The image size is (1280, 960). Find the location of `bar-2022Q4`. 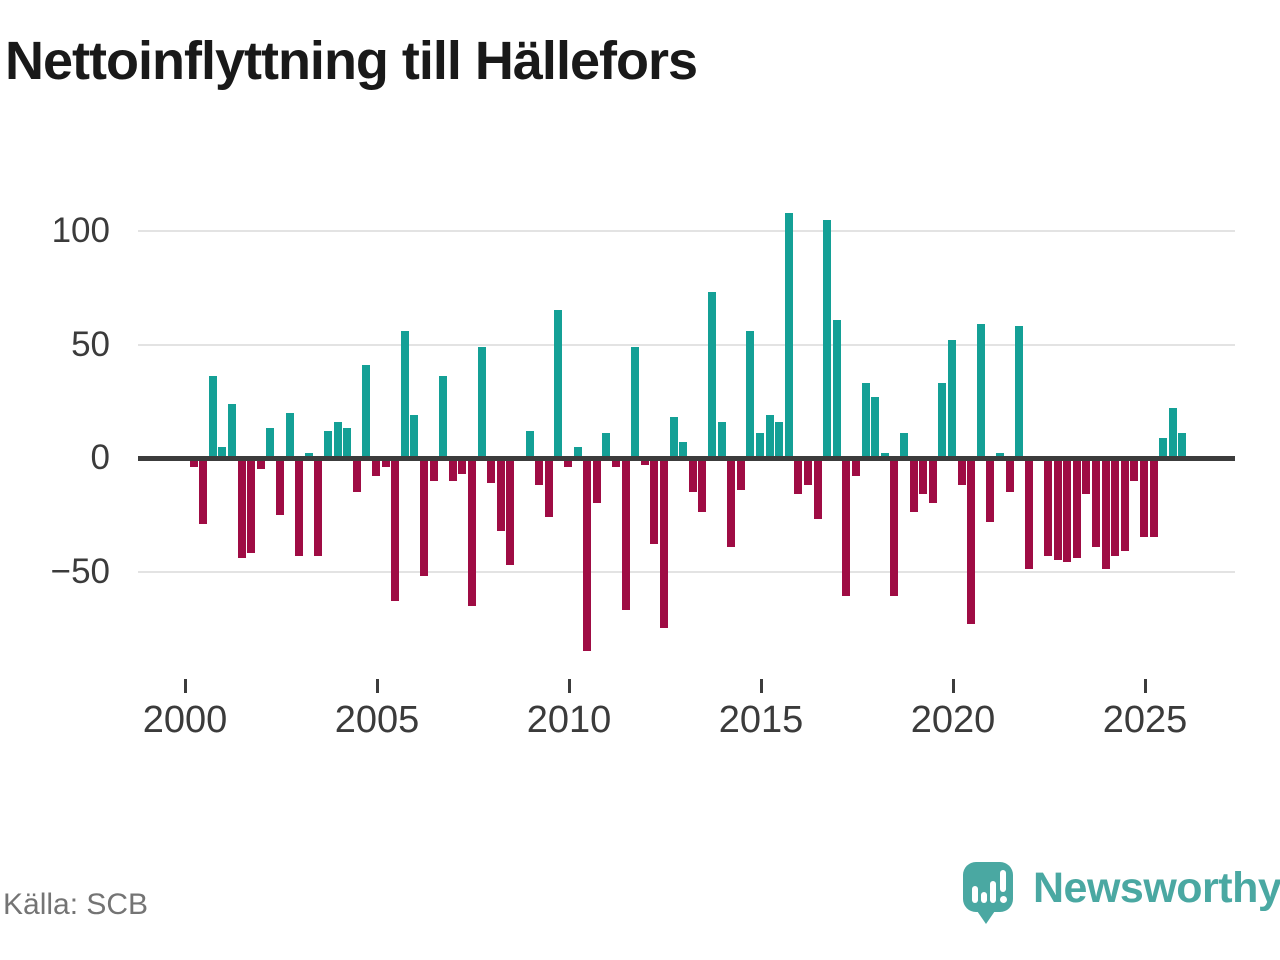

bar-2022Q4 is located at coordinates (1067, 510).